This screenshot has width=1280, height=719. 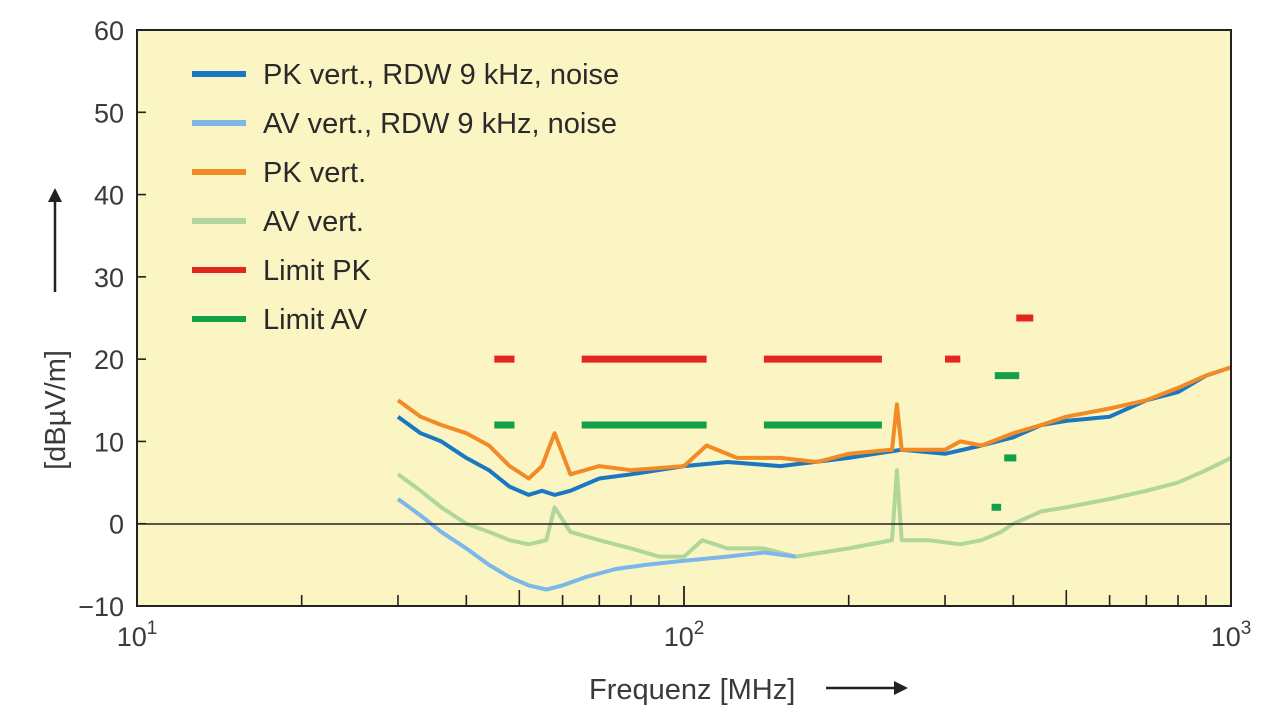 I want to click on x-tick-label: 10³, so click(x=1231, y=635).